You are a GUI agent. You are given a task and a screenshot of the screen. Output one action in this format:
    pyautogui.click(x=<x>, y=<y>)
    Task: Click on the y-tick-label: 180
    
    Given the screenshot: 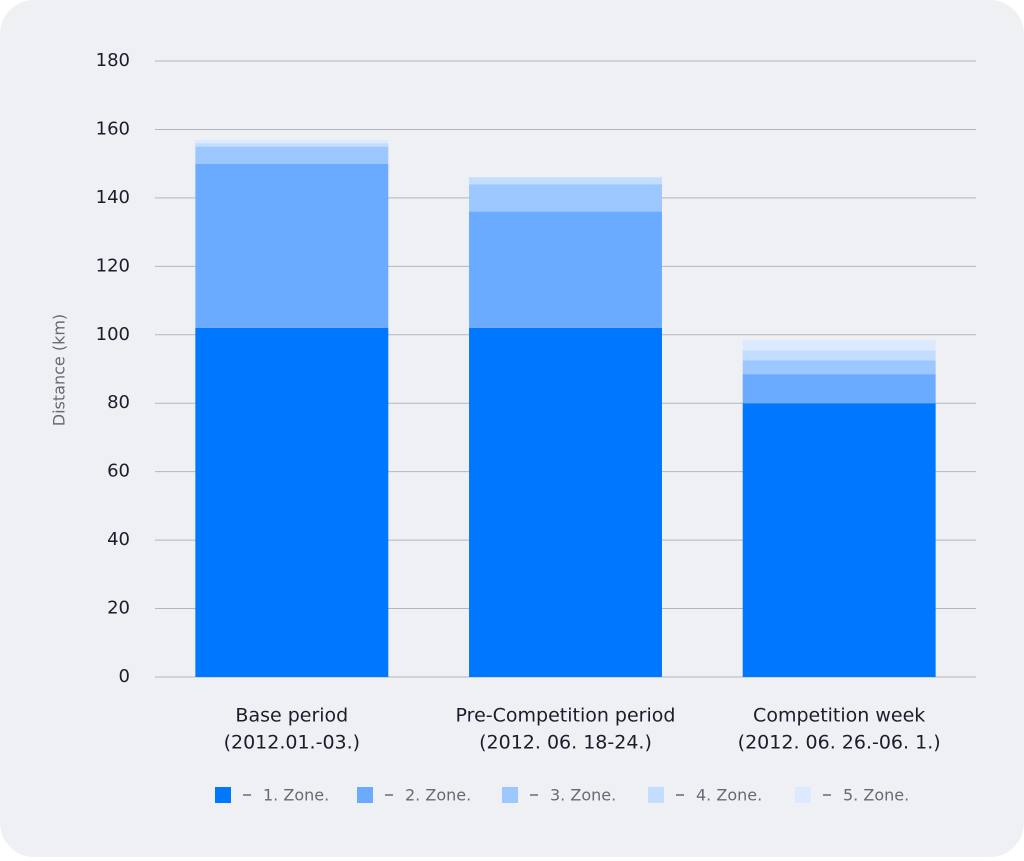 What is the action you would take?
    pyautogui.click(x=113, y=60)
    